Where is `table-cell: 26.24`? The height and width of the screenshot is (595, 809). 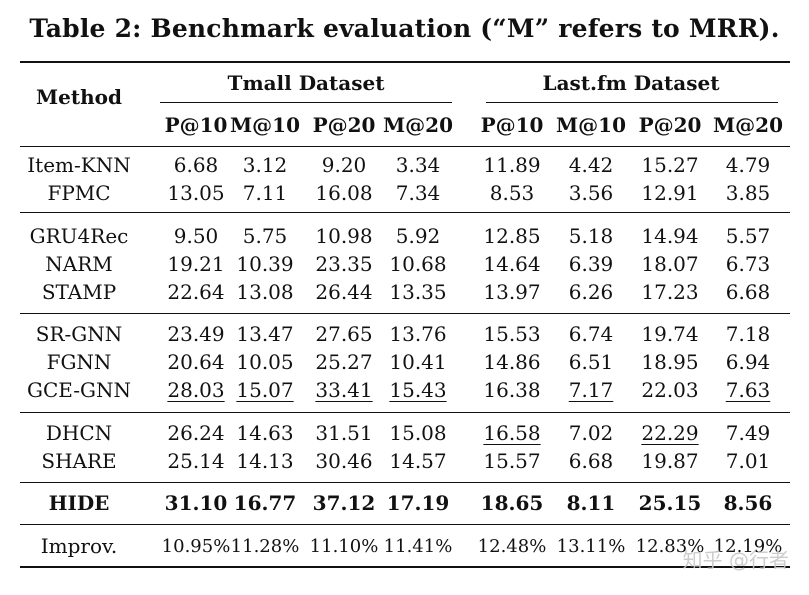
table-cell: 26.24 is located at coordinates (196, 433).